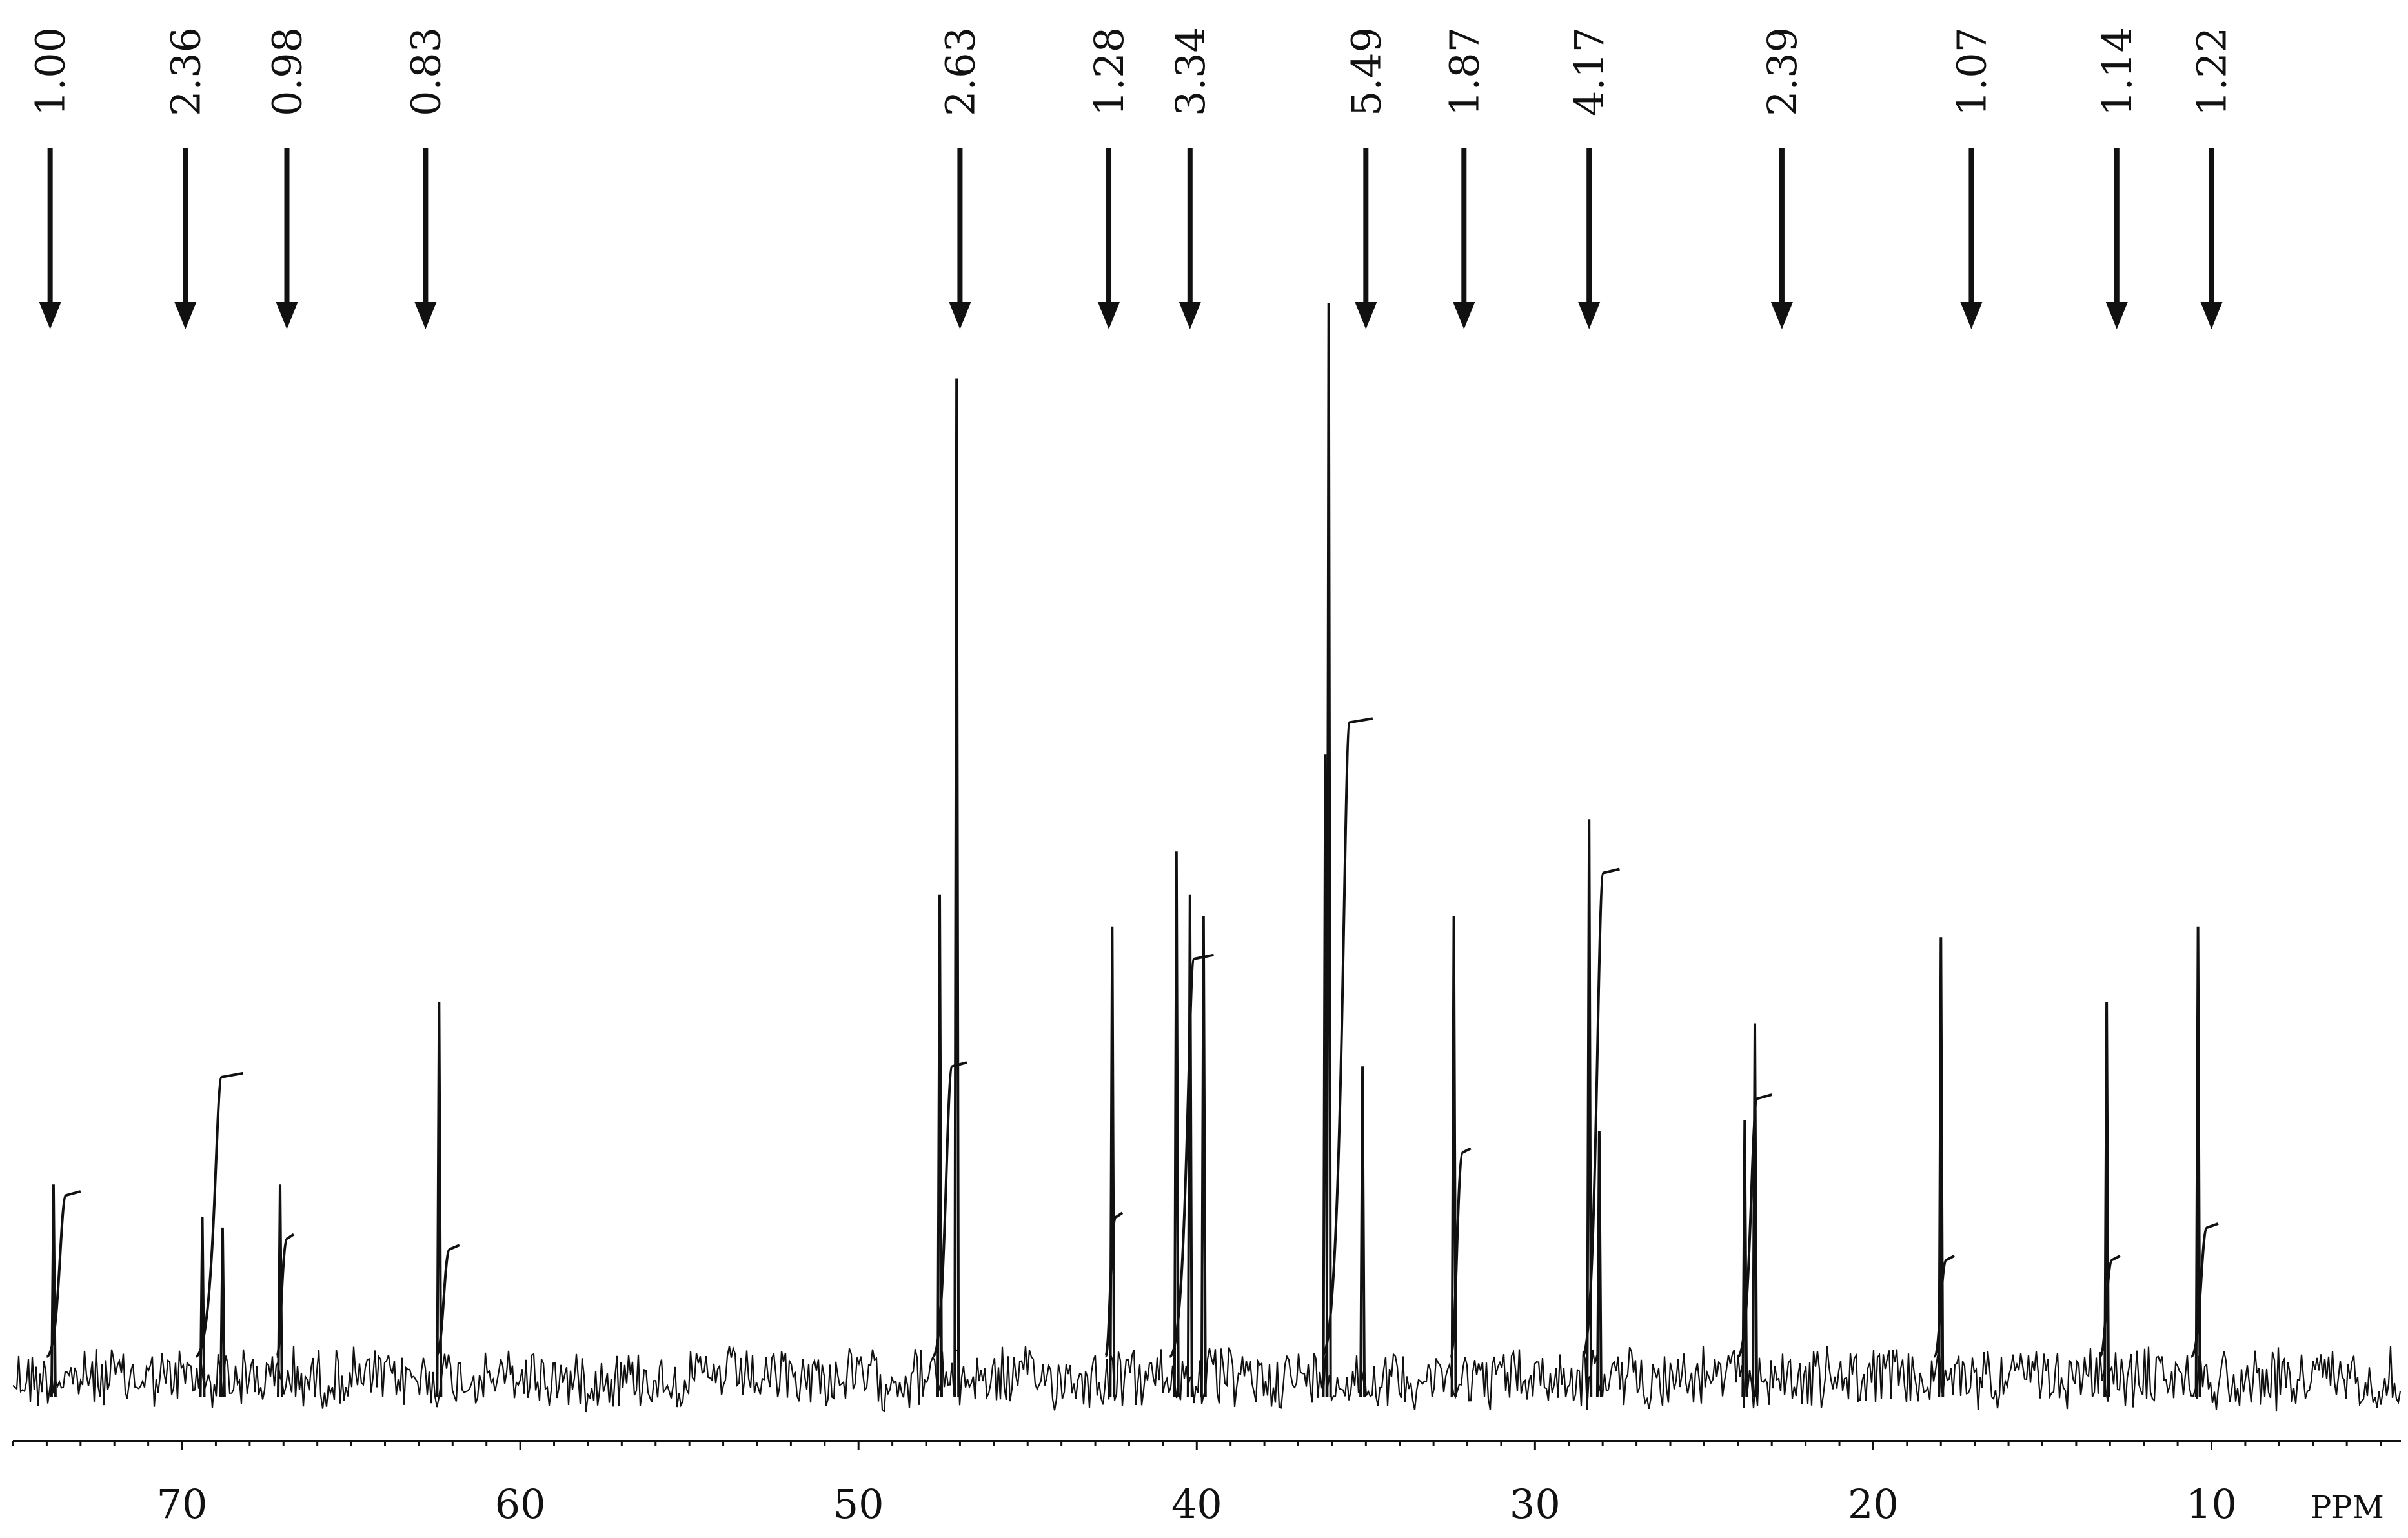  What do you see at coordinates (1783, 178) in the screenshot?
I see `integration-marker-10: 2.39` at bounding box center [1783, 178].